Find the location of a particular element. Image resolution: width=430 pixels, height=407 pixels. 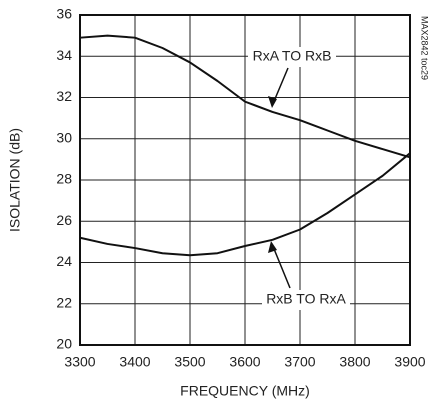

x-tick-label: 3300 is located at coordinates (79, 362).